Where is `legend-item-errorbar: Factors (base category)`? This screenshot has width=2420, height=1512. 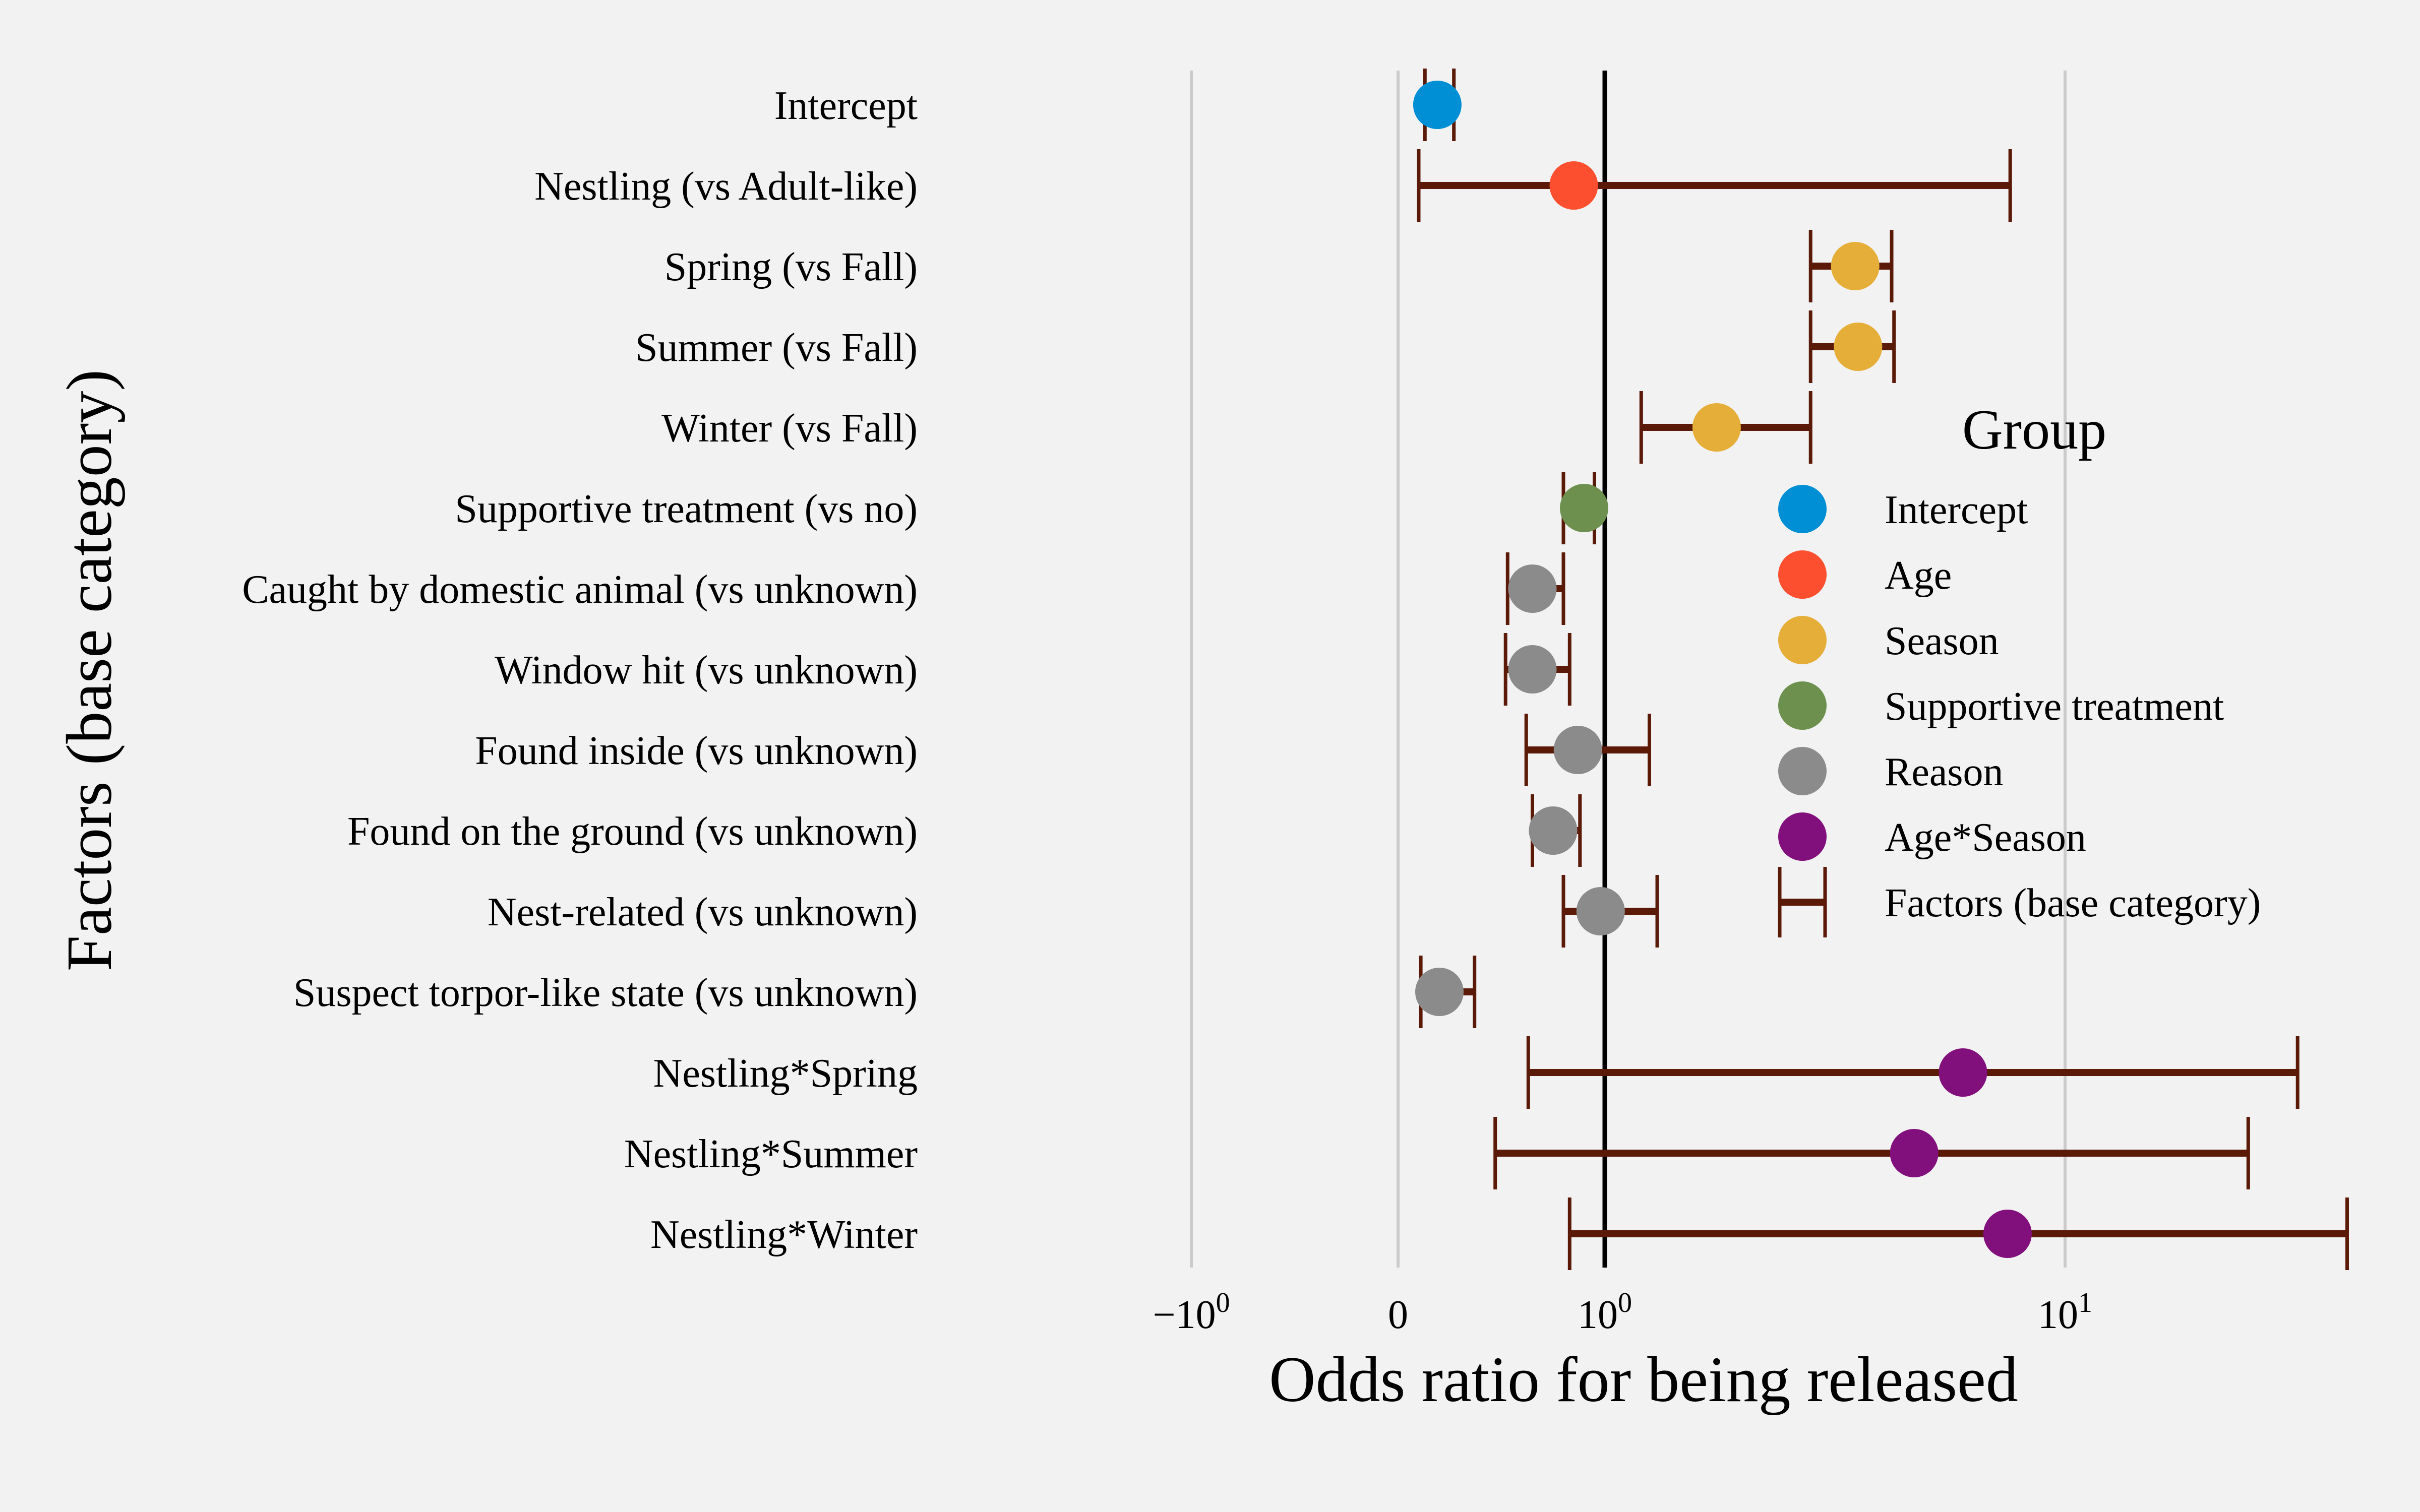
legend-item-errorbar: Factors (base category) is located at coordinates (2019, 902).